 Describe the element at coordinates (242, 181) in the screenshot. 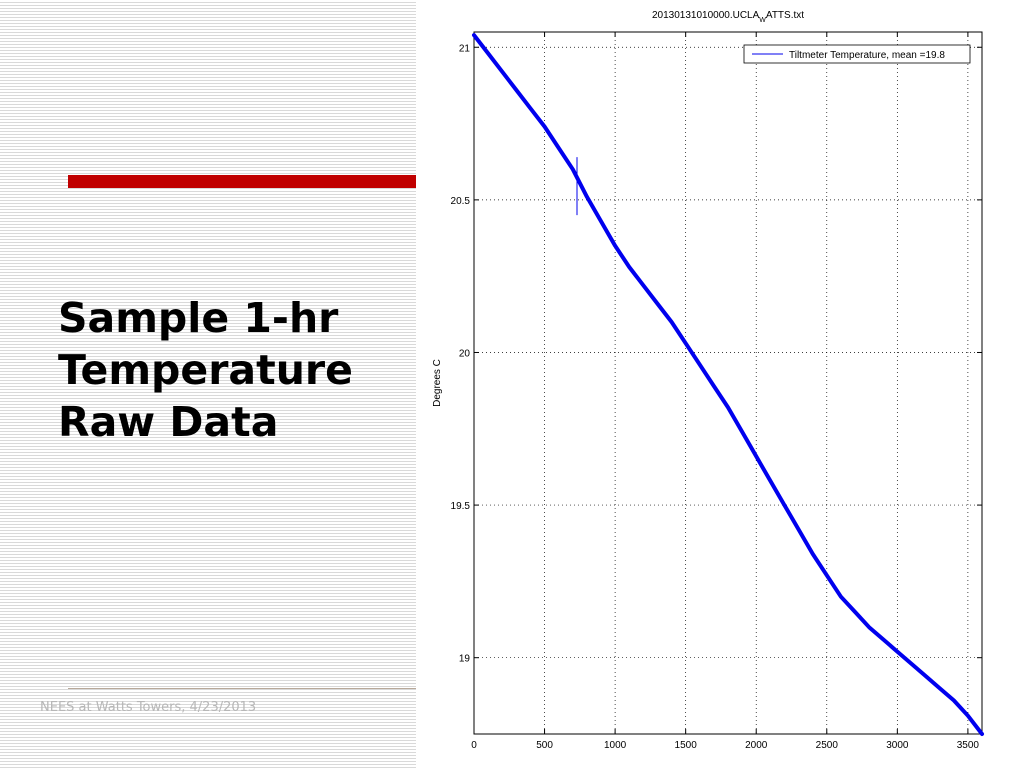

I see `accent-bar` at that location.